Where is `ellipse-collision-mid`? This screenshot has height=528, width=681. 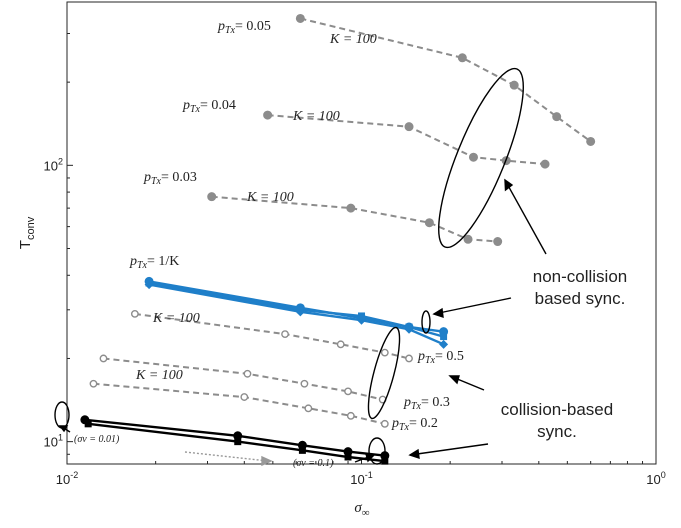
ellipse-collision-mid is located at coordinates (384, 373).